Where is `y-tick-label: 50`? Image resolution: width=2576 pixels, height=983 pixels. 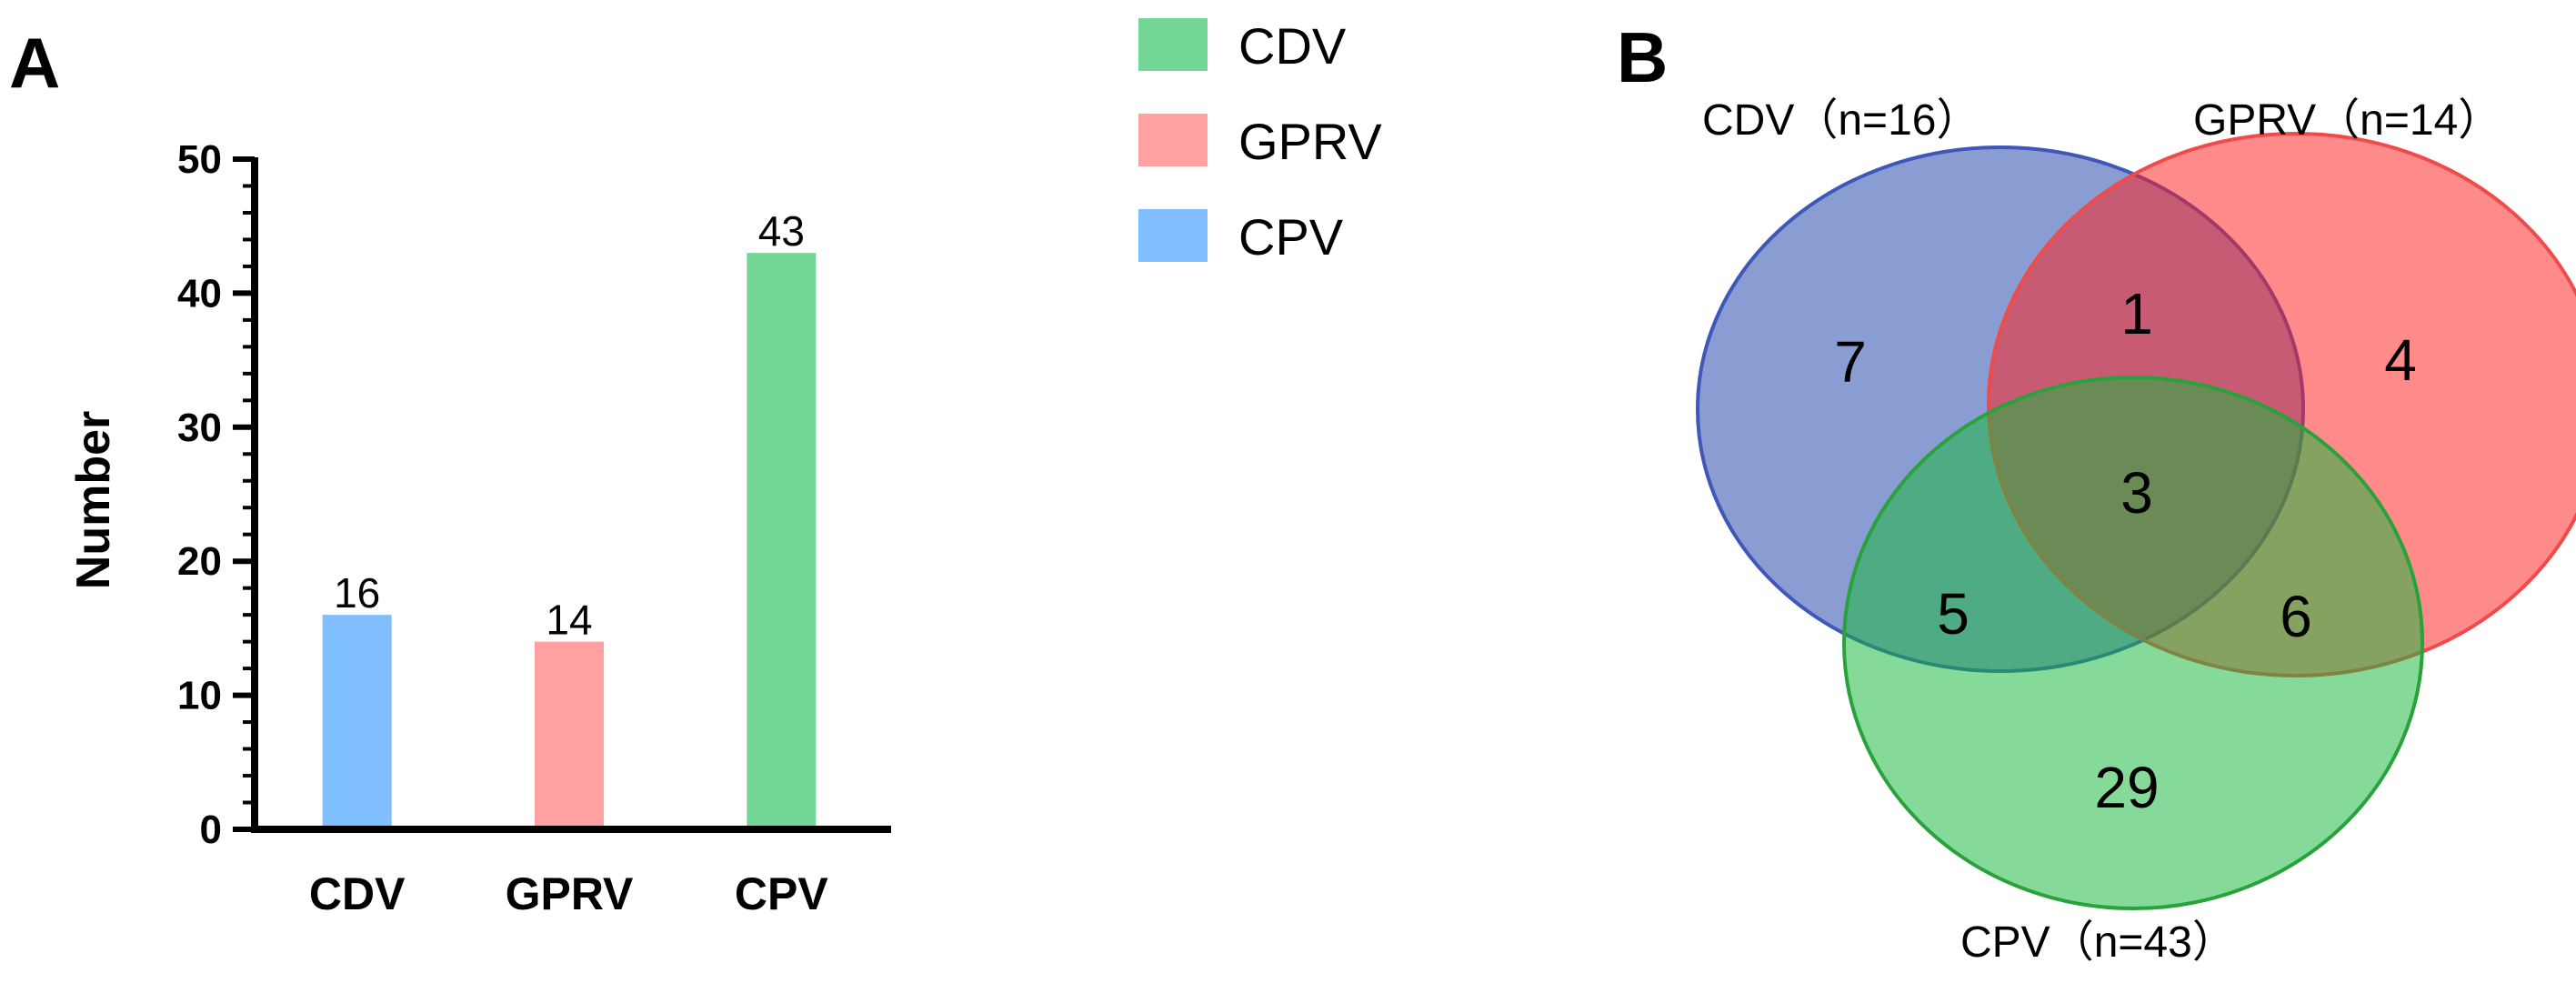 y-tick-label: 50 is located at coordinates (199, 159).